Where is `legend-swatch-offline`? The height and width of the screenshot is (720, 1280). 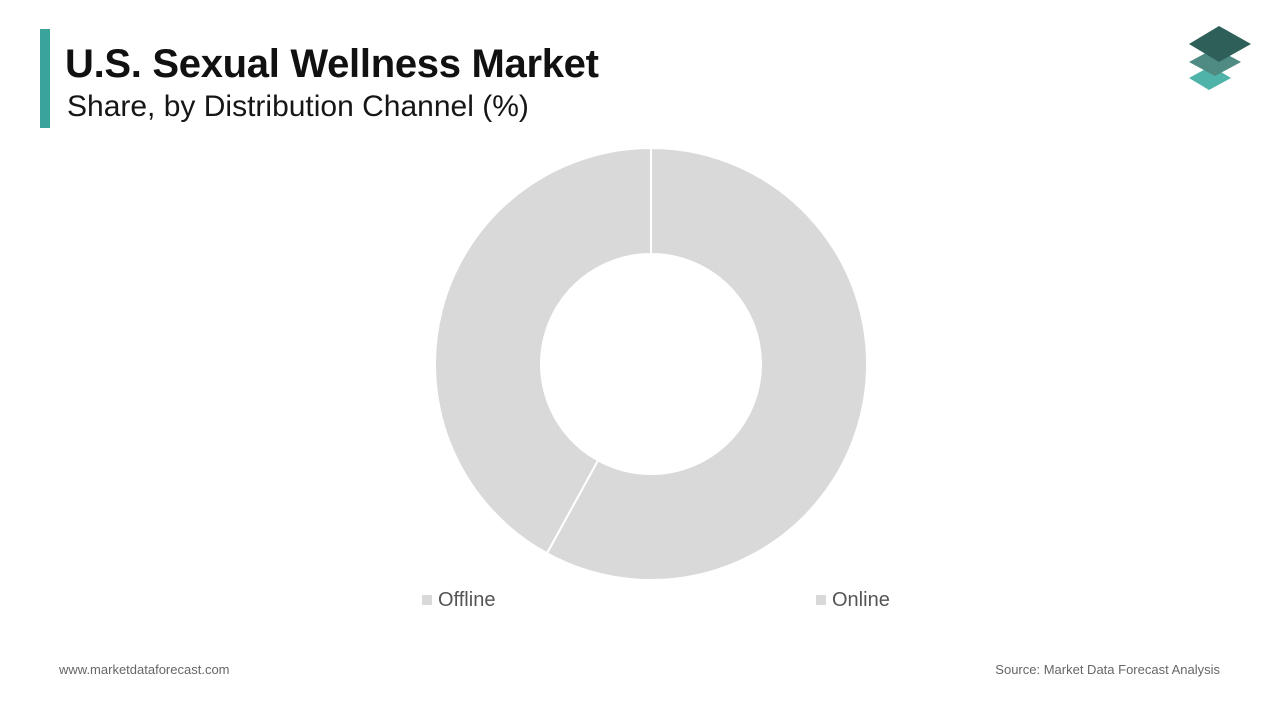 legend-swatch-offline is located at coordinates (427, 600).